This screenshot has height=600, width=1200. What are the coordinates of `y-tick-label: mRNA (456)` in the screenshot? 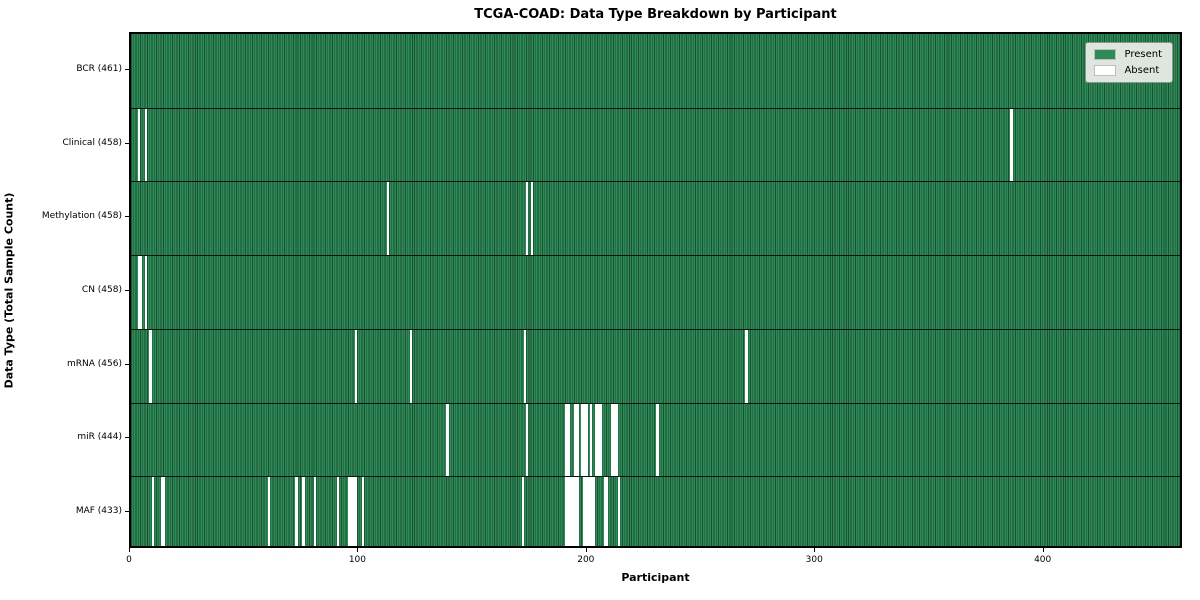 It's located at (94, 363).